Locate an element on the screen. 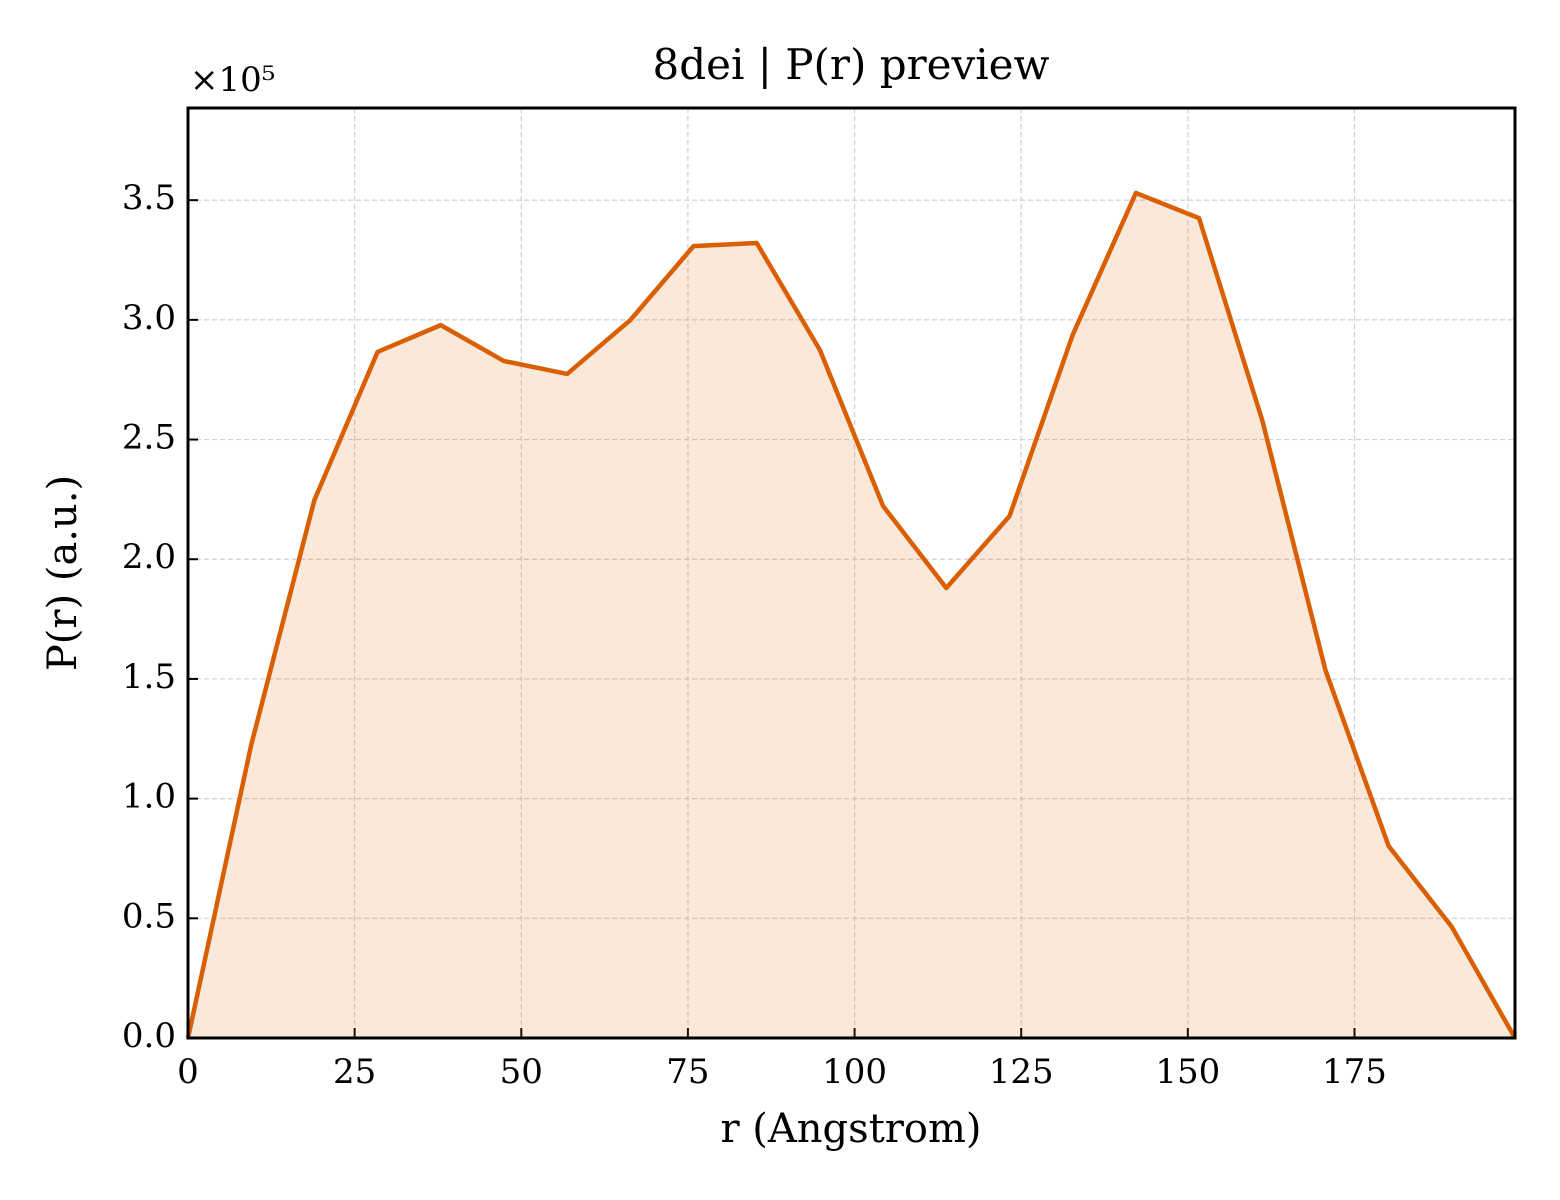  x-tick-label: 125 is located at coordinates (1021, 1072).